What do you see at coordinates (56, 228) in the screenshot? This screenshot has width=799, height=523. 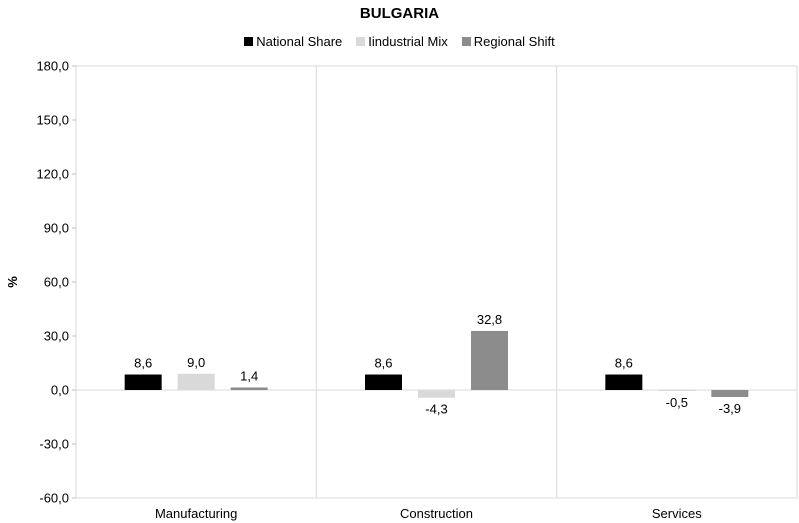 I see `y-tick-label: 90,0` at bounding box center [56, 228].